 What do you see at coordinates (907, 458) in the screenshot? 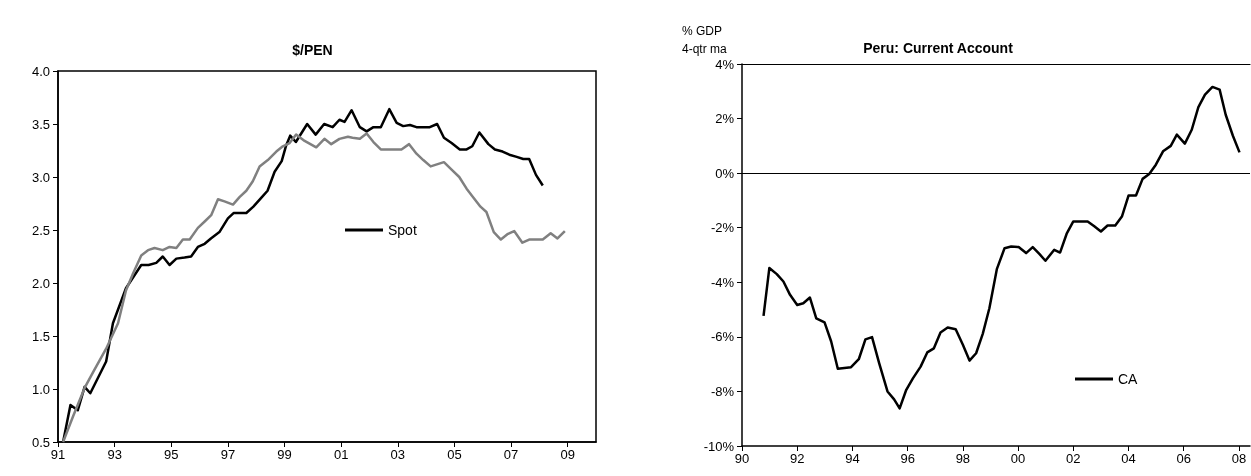
I see `x-tick-label: 96` at bounding box center [907, 458].